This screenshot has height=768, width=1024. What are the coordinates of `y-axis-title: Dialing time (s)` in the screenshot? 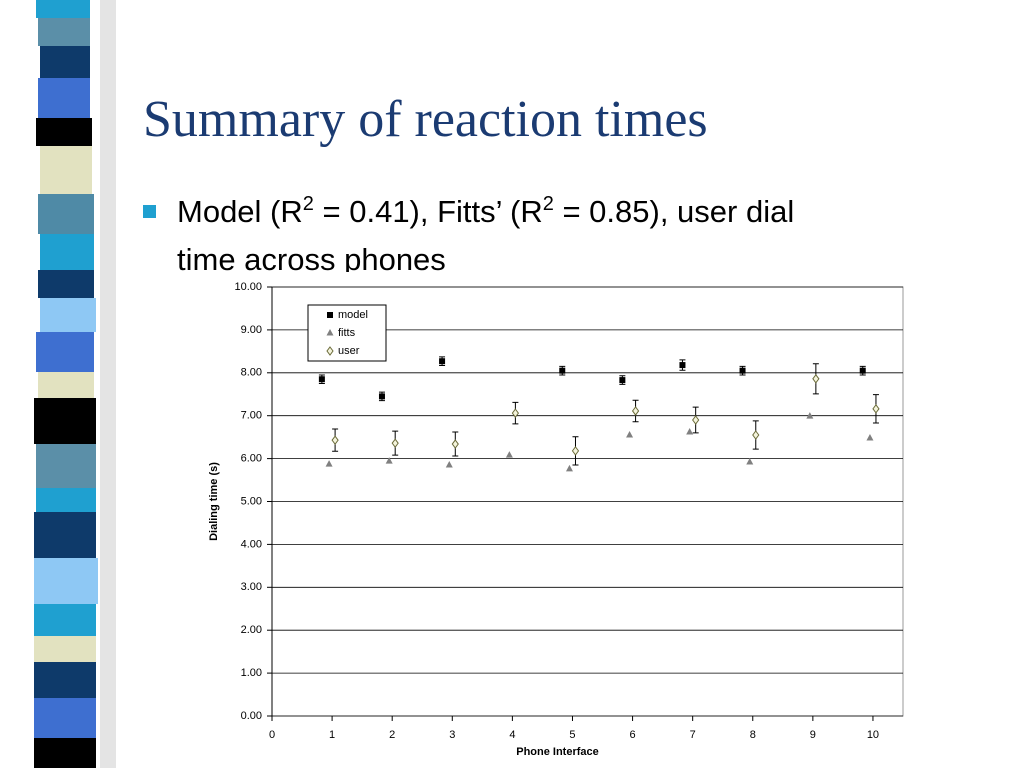 It's located at (214, 501).